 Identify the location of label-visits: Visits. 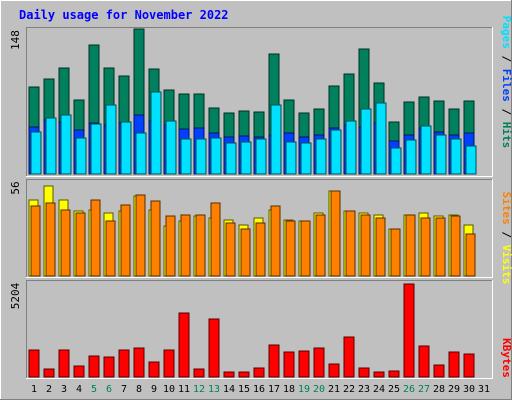
(506, 265).